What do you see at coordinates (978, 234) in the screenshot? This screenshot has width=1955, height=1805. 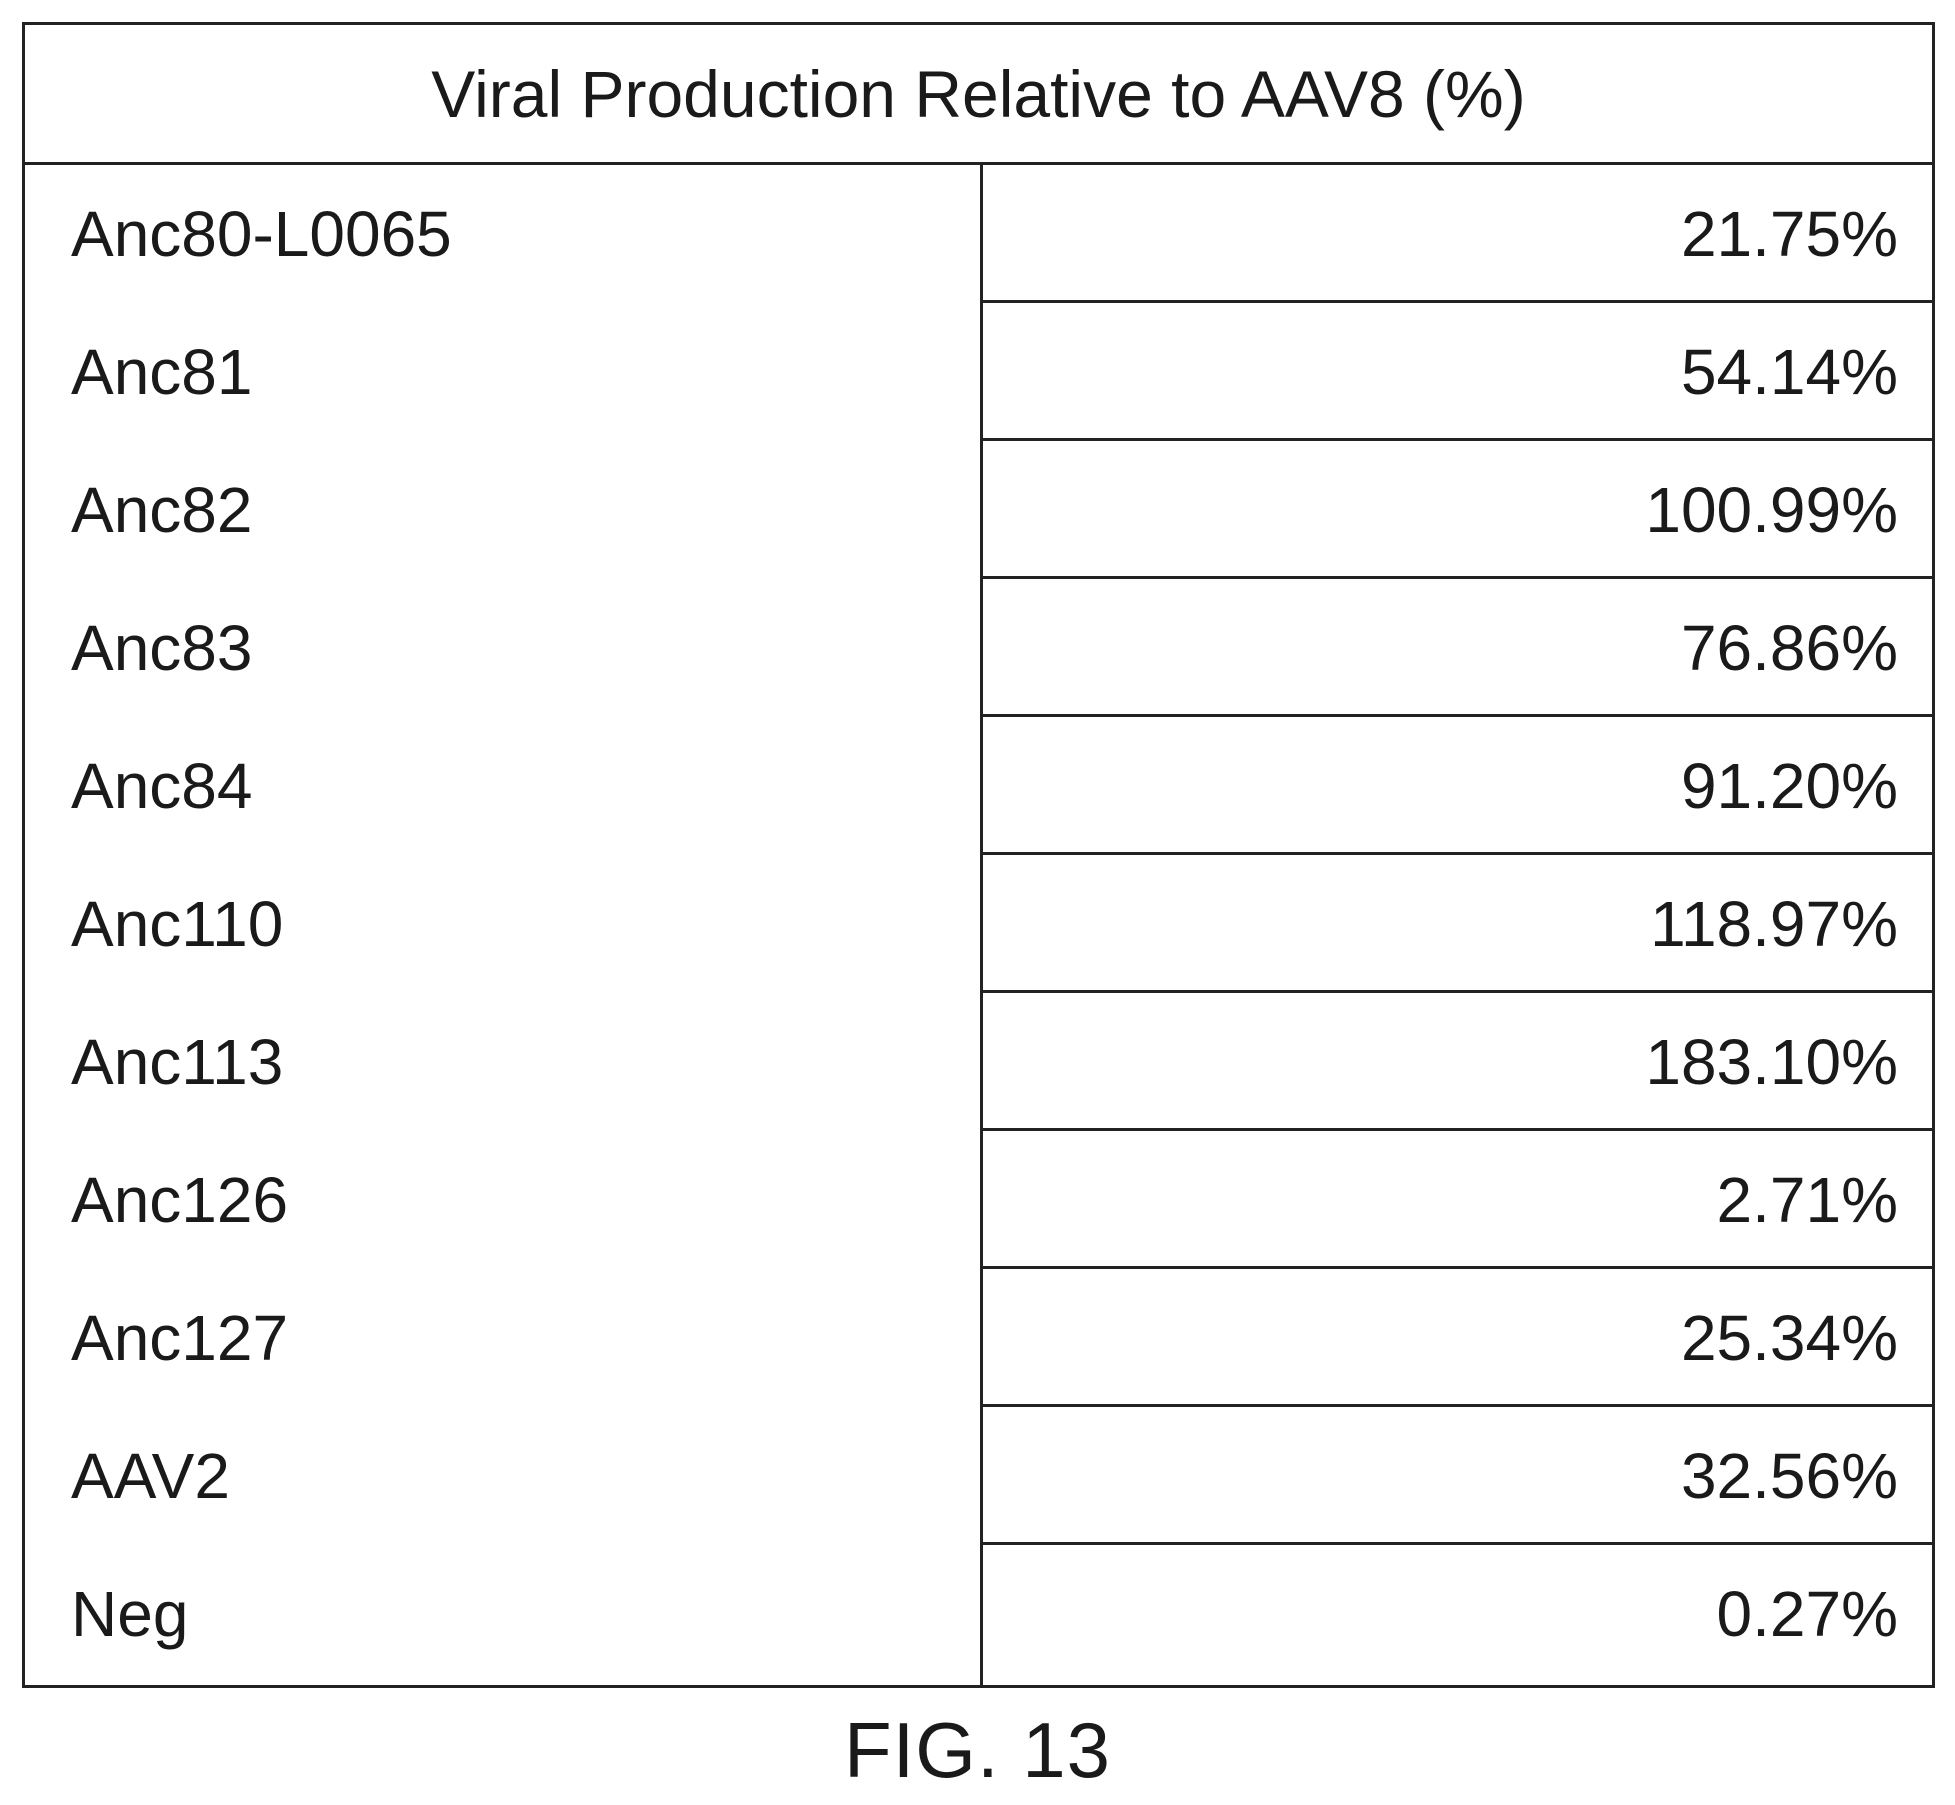 I see `table-row: Anc80-L0065 21.75%` at bounding box center [978, 234].